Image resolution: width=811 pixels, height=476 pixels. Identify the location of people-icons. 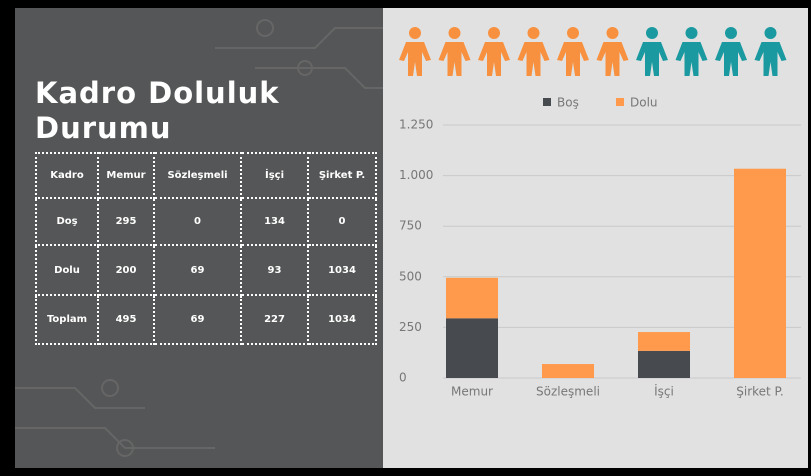
(593, 51).